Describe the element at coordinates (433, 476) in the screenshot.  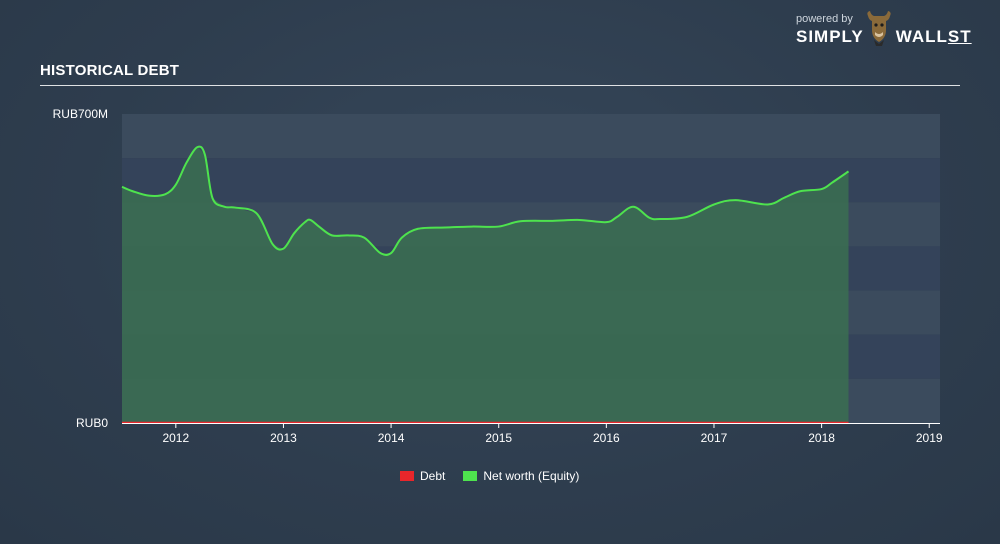
I see `legend-label-debt: Debt` at that location.